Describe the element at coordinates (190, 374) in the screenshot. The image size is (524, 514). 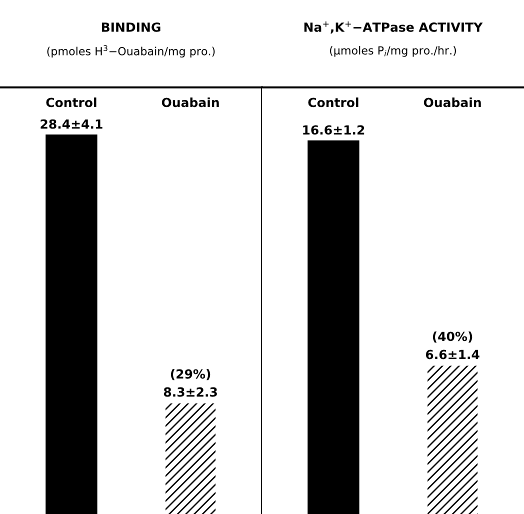
I see `annotation: (29%)` at that location.